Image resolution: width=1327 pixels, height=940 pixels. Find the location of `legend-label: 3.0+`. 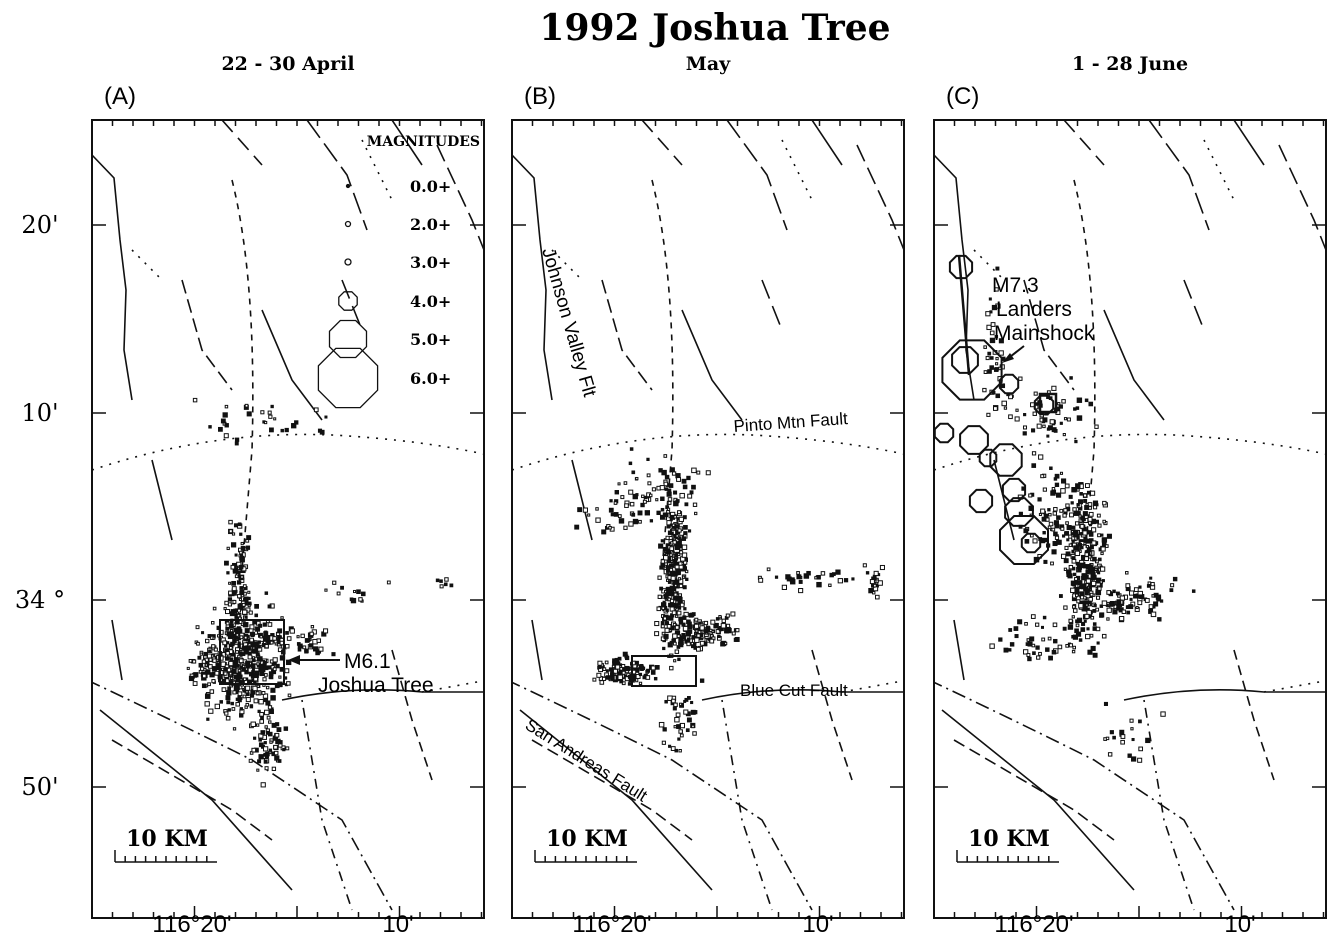

legend-label: 3.0+ is located at coordinates (430, 262).